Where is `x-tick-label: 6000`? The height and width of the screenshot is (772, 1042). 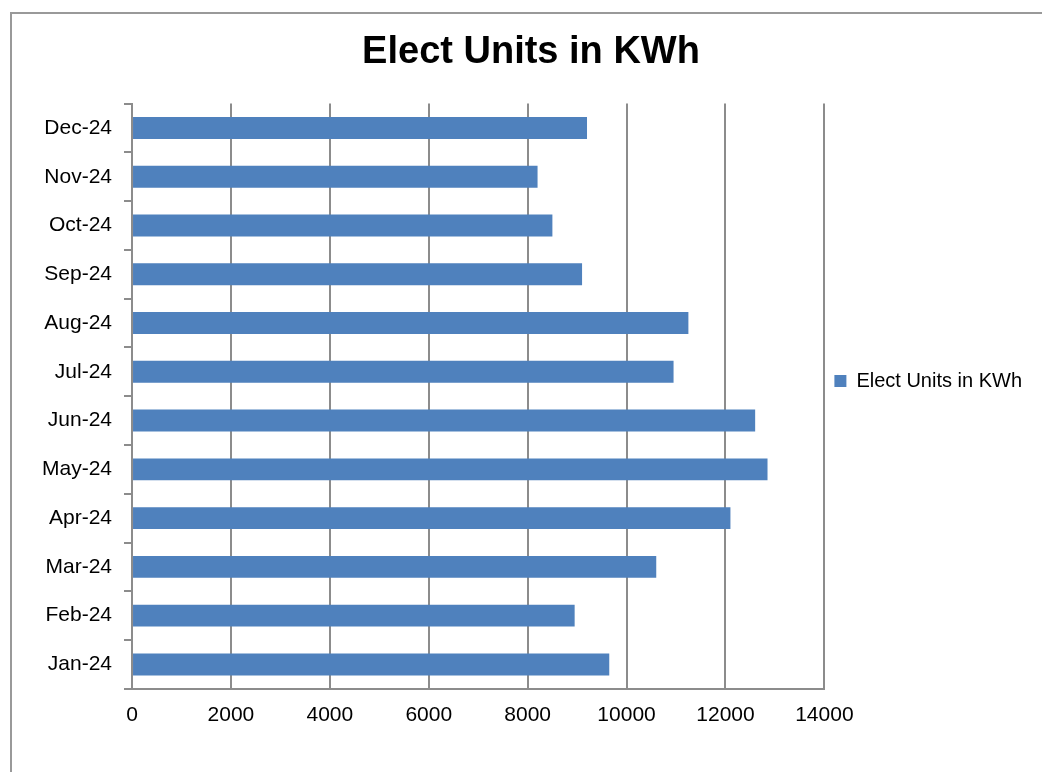 x-tick-label: 6000 is located at coordinates (429, 714).